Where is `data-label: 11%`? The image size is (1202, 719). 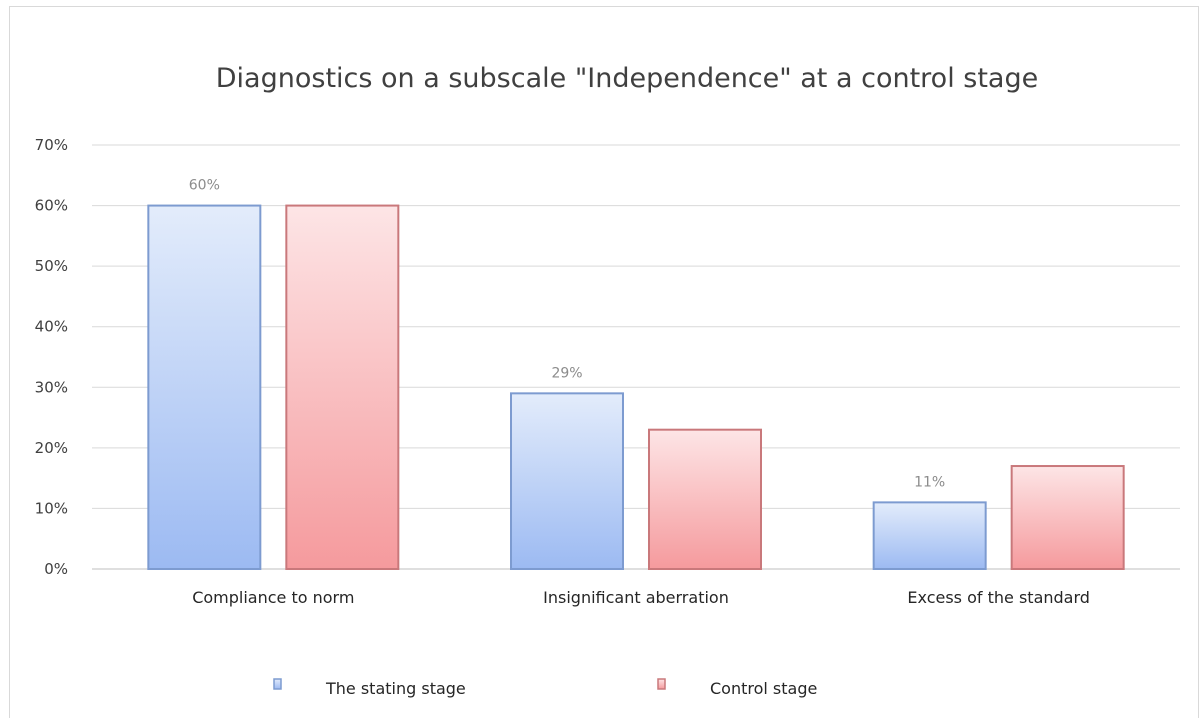
data-label: 11% is located at coordinates (929, 482).